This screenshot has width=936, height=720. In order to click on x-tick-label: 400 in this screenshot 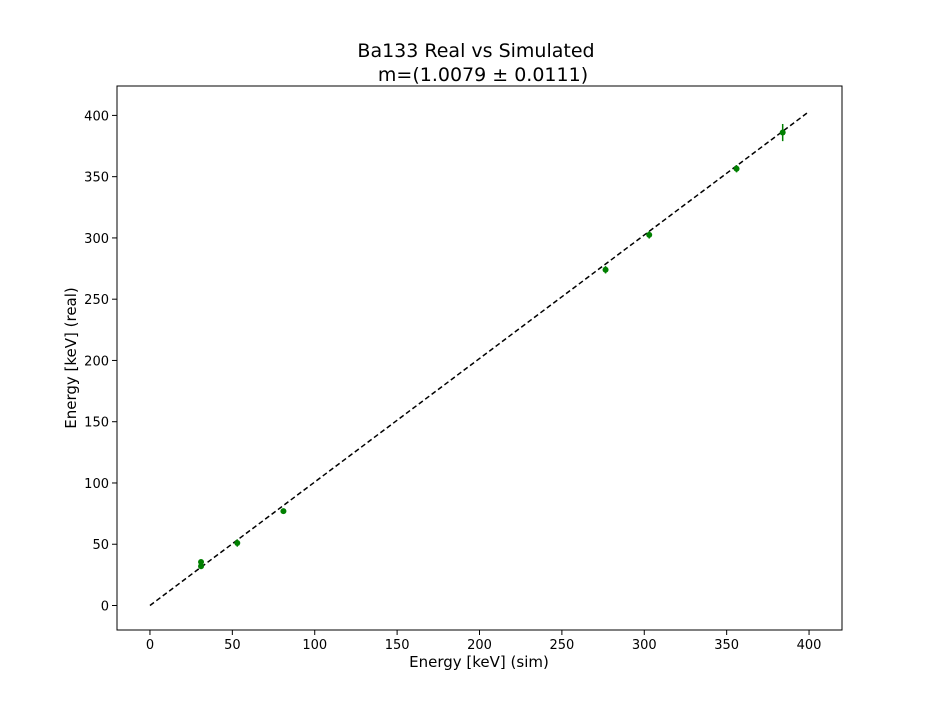, I will do `click(809, 645)`.